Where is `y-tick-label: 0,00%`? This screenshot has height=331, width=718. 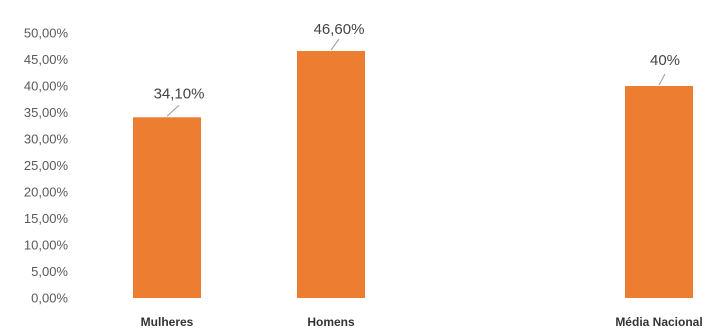 y-tick-label: 0,00% is located at coordinates (49, 298).